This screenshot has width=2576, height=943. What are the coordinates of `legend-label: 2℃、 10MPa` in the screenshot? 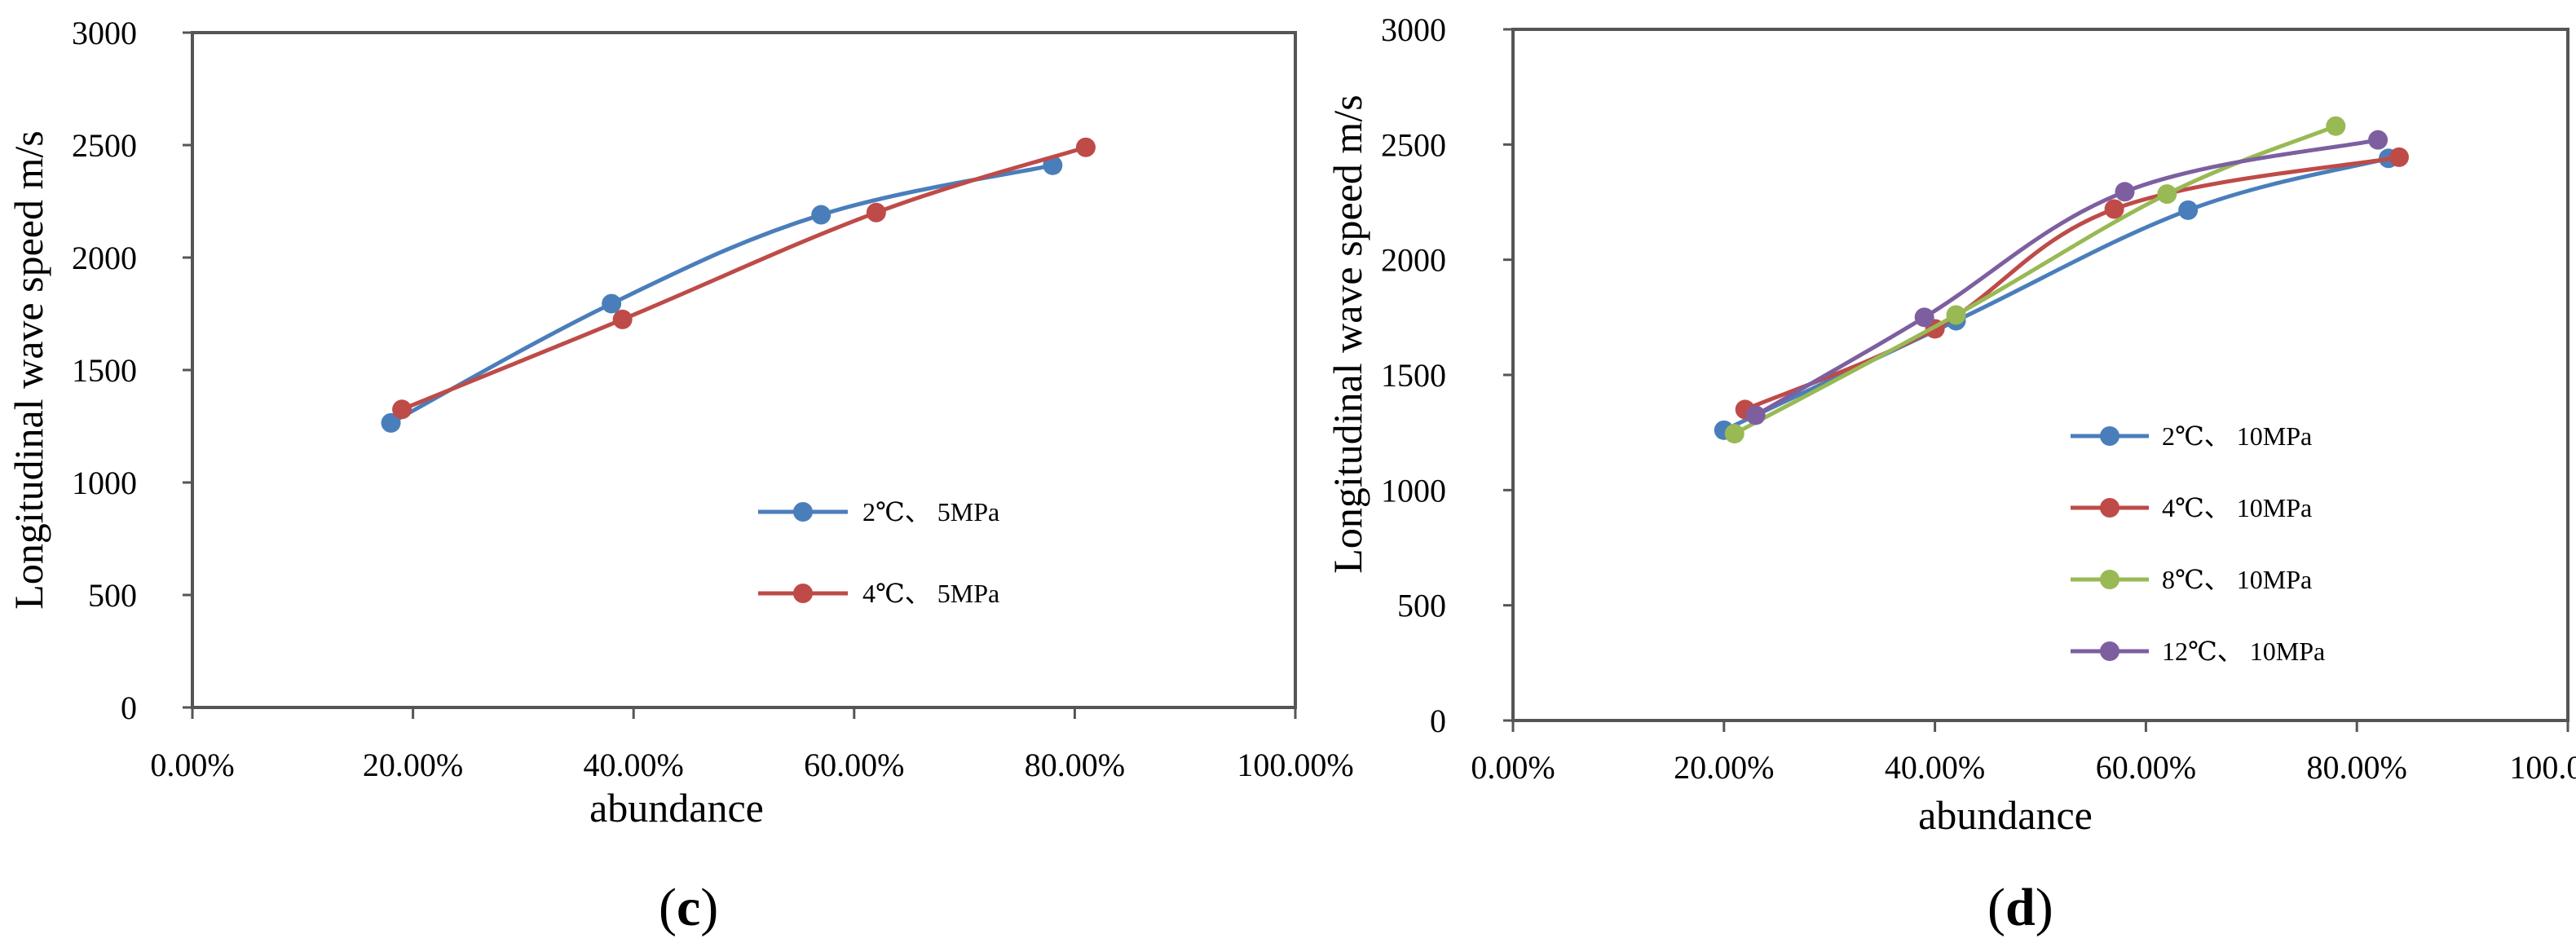 It's located at (2237, 436).